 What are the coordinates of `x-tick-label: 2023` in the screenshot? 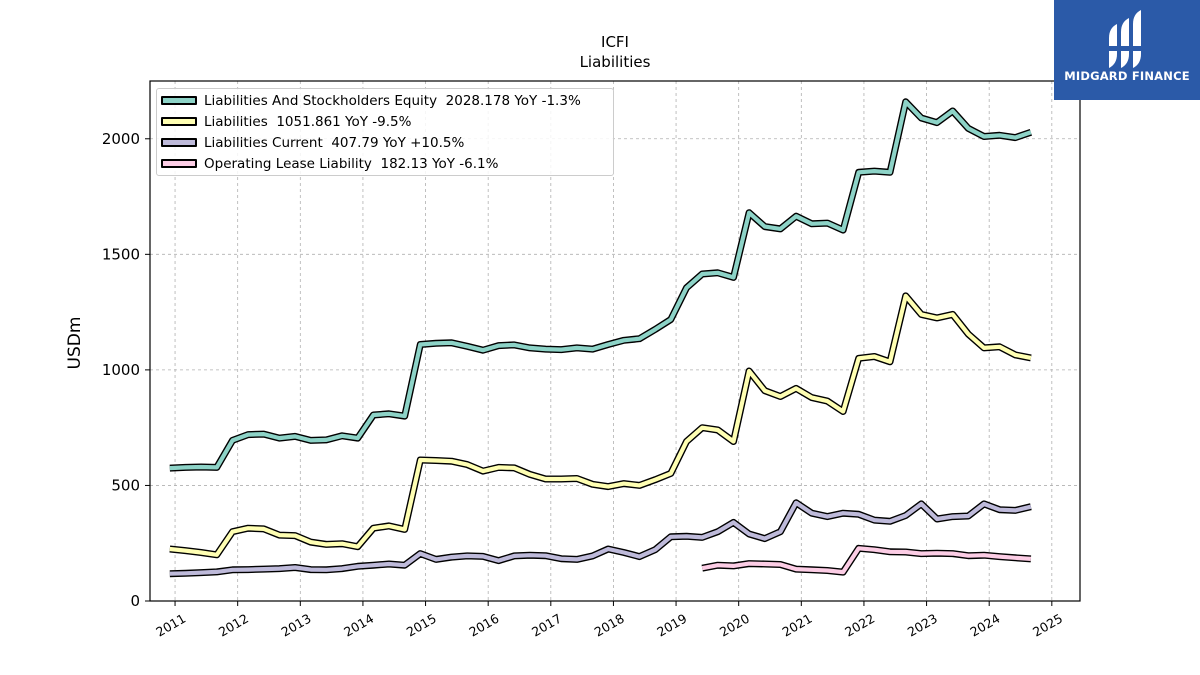 It's located at (922, 625).